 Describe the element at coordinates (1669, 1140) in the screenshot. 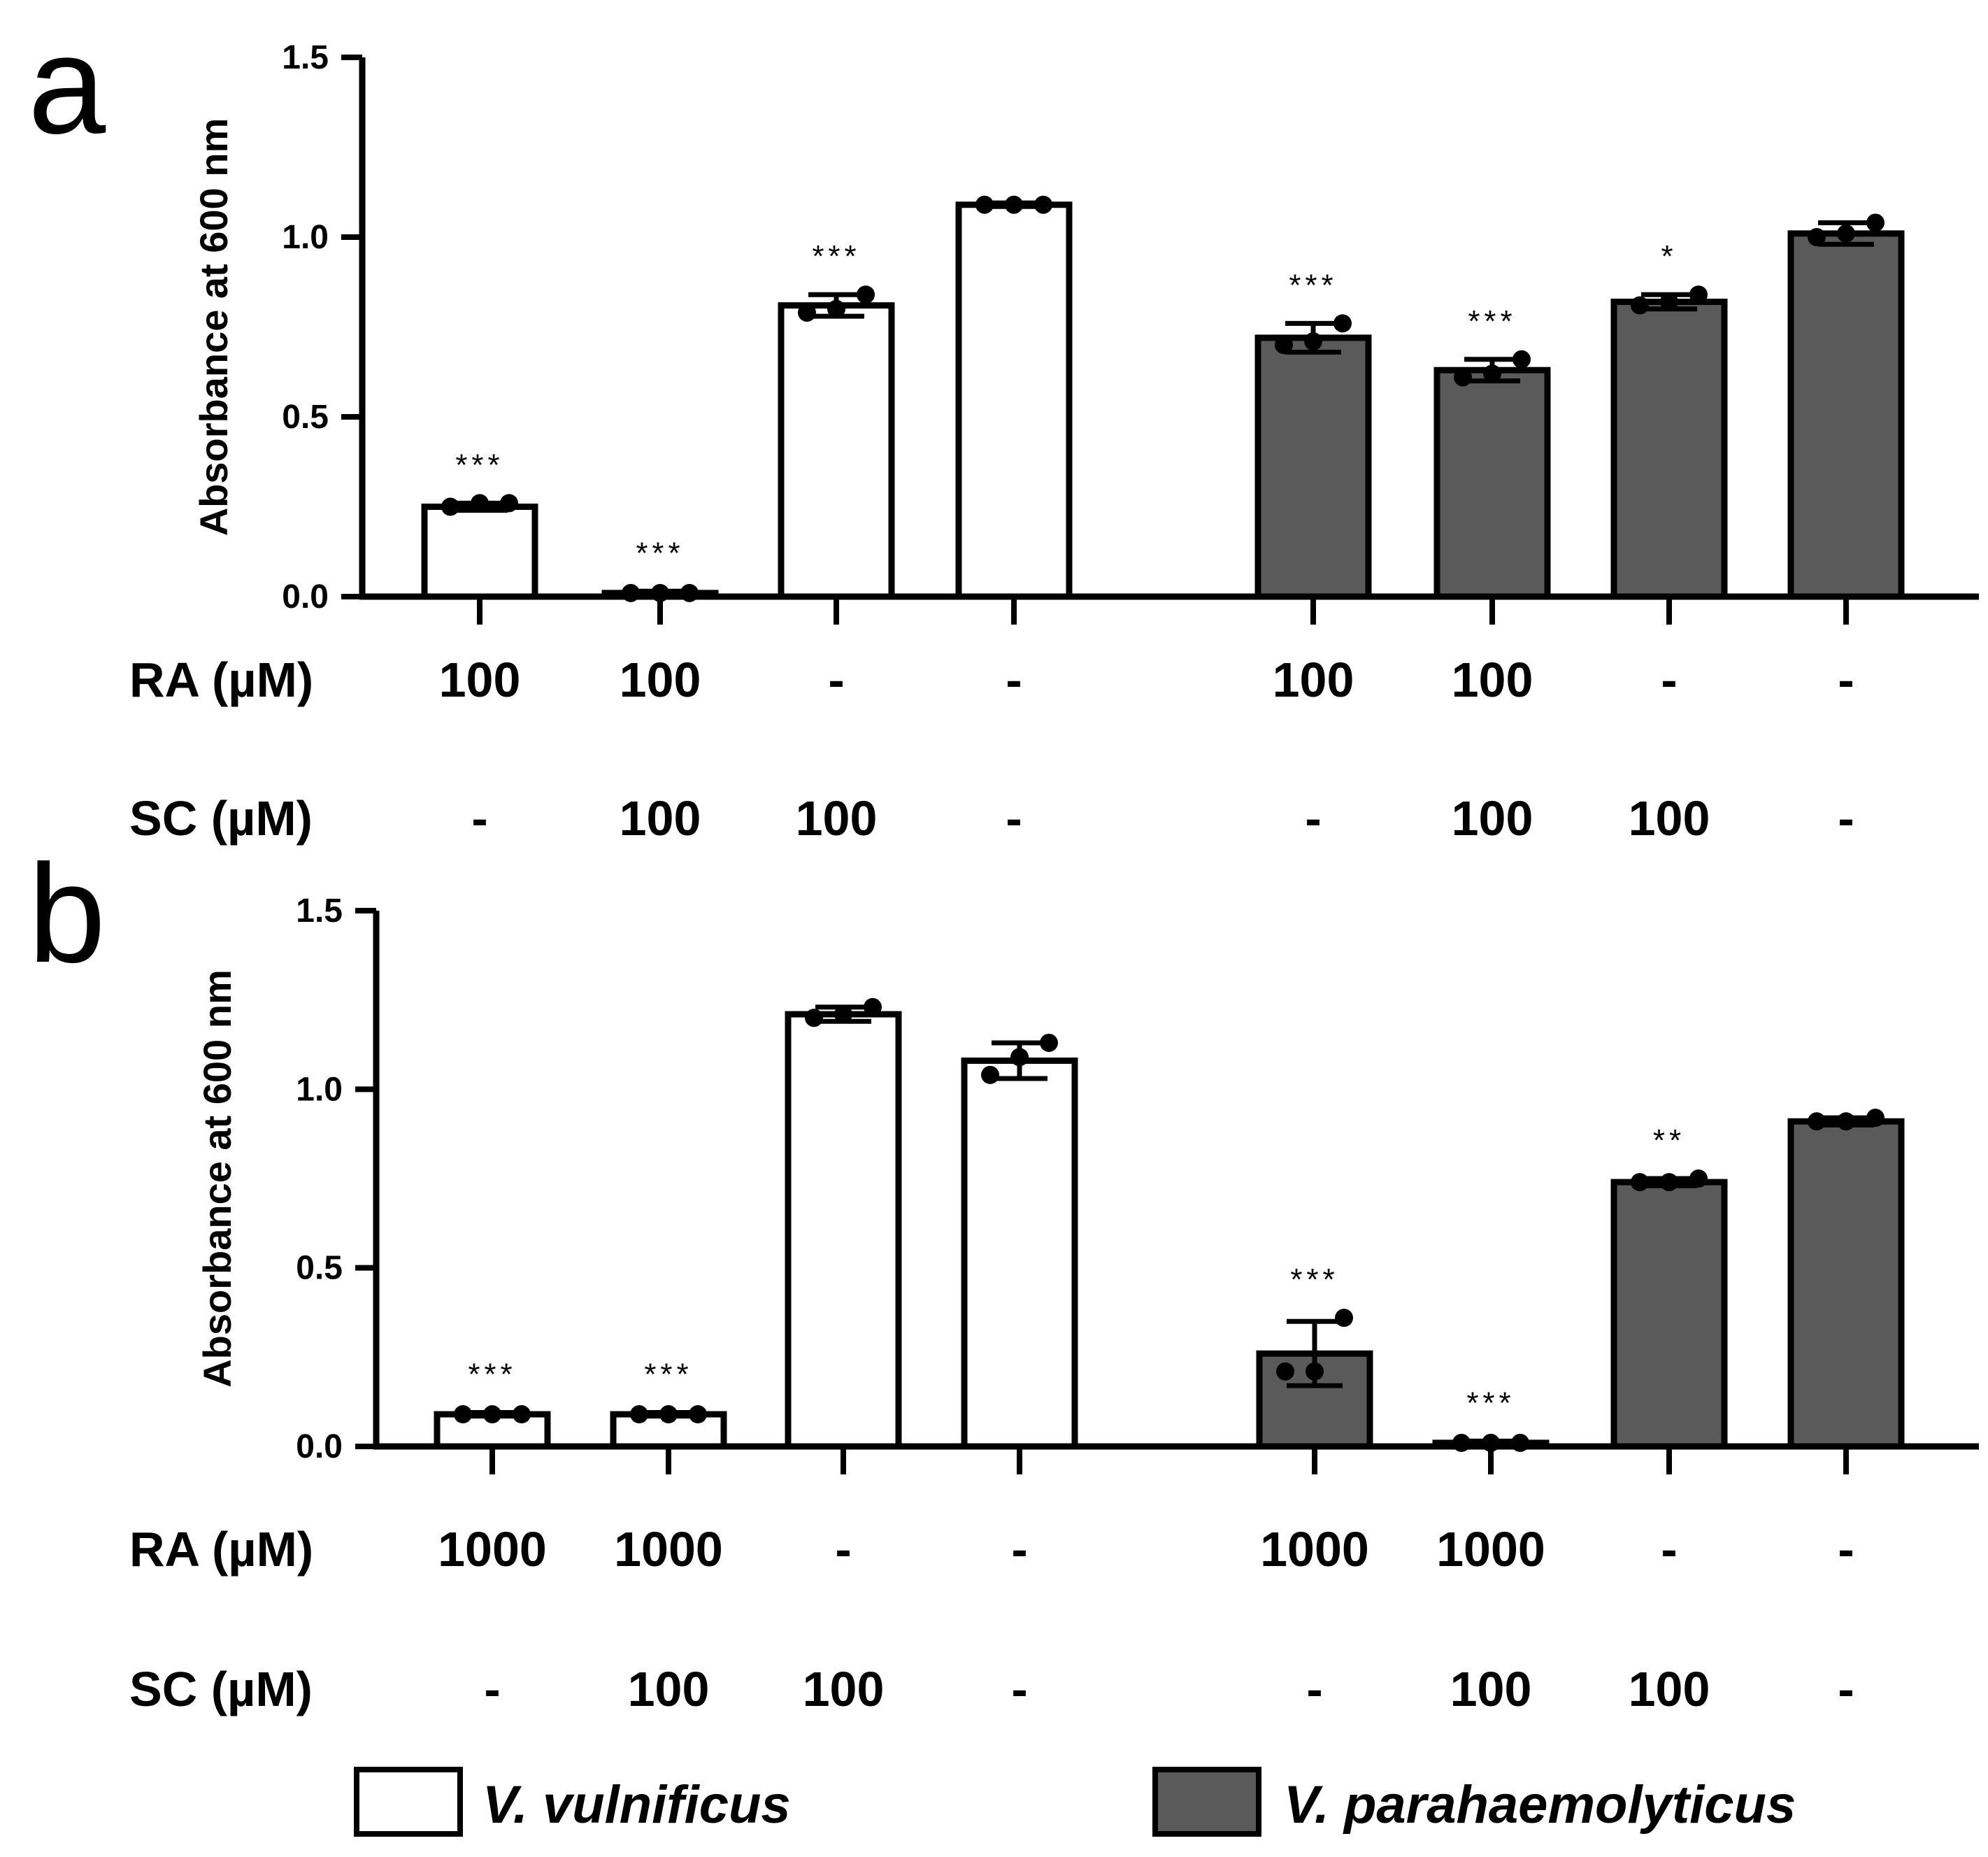

I see `significance-label: **` at that location.